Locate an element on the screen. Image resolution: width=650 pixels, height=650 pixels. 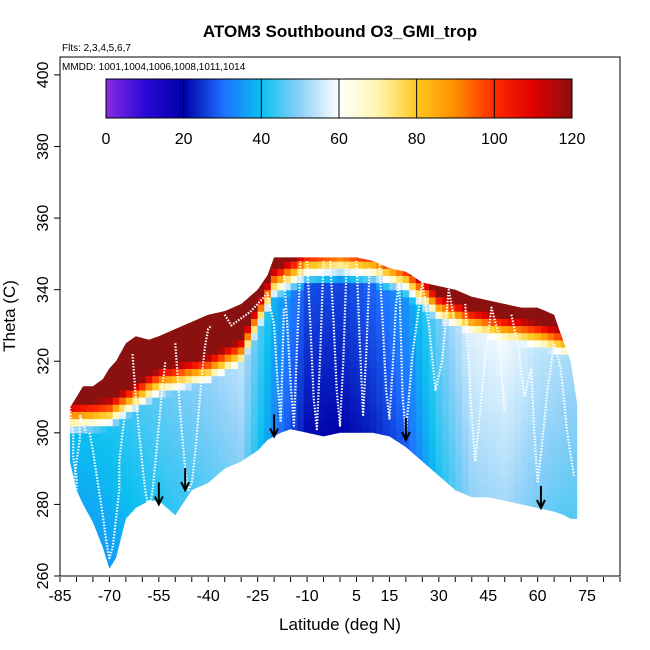
flight-track is located at coordinates (193, 408).